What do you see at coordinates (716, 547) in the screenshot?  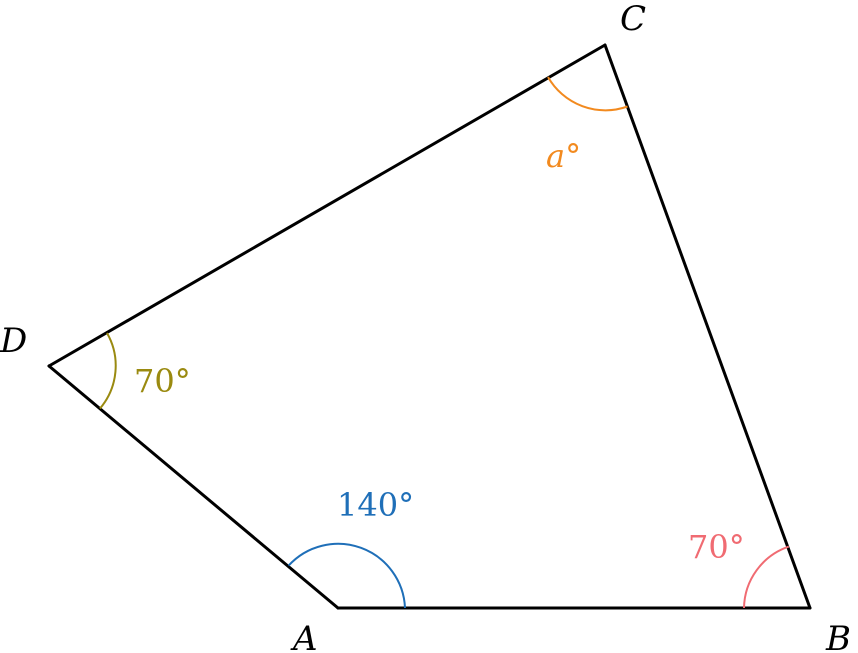 I see `angle-label-b: 70°` at bounding box center [716, 547].